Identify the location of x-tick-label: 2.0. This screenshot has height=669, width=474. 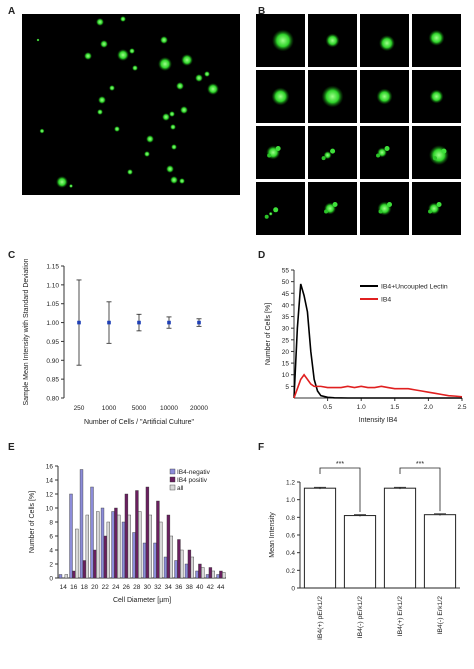
(428, 407).